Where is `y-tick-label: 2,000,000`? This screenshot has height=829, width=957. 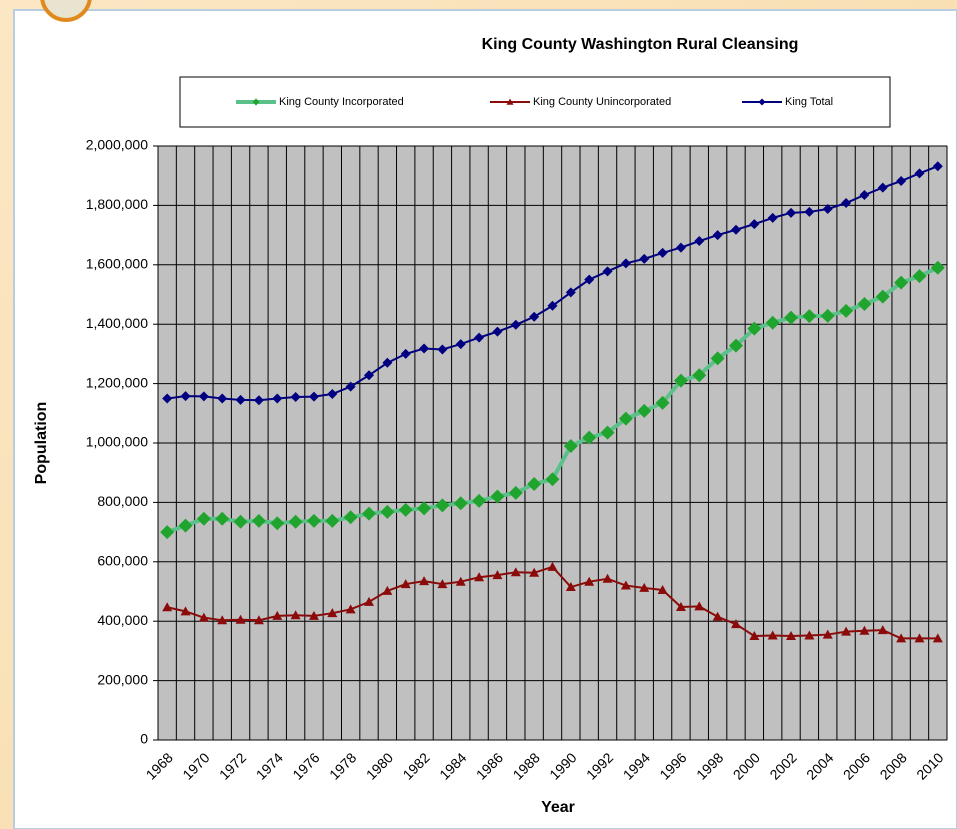
y-tick-label: 2,000,000 is located at coordinates (117, 145).